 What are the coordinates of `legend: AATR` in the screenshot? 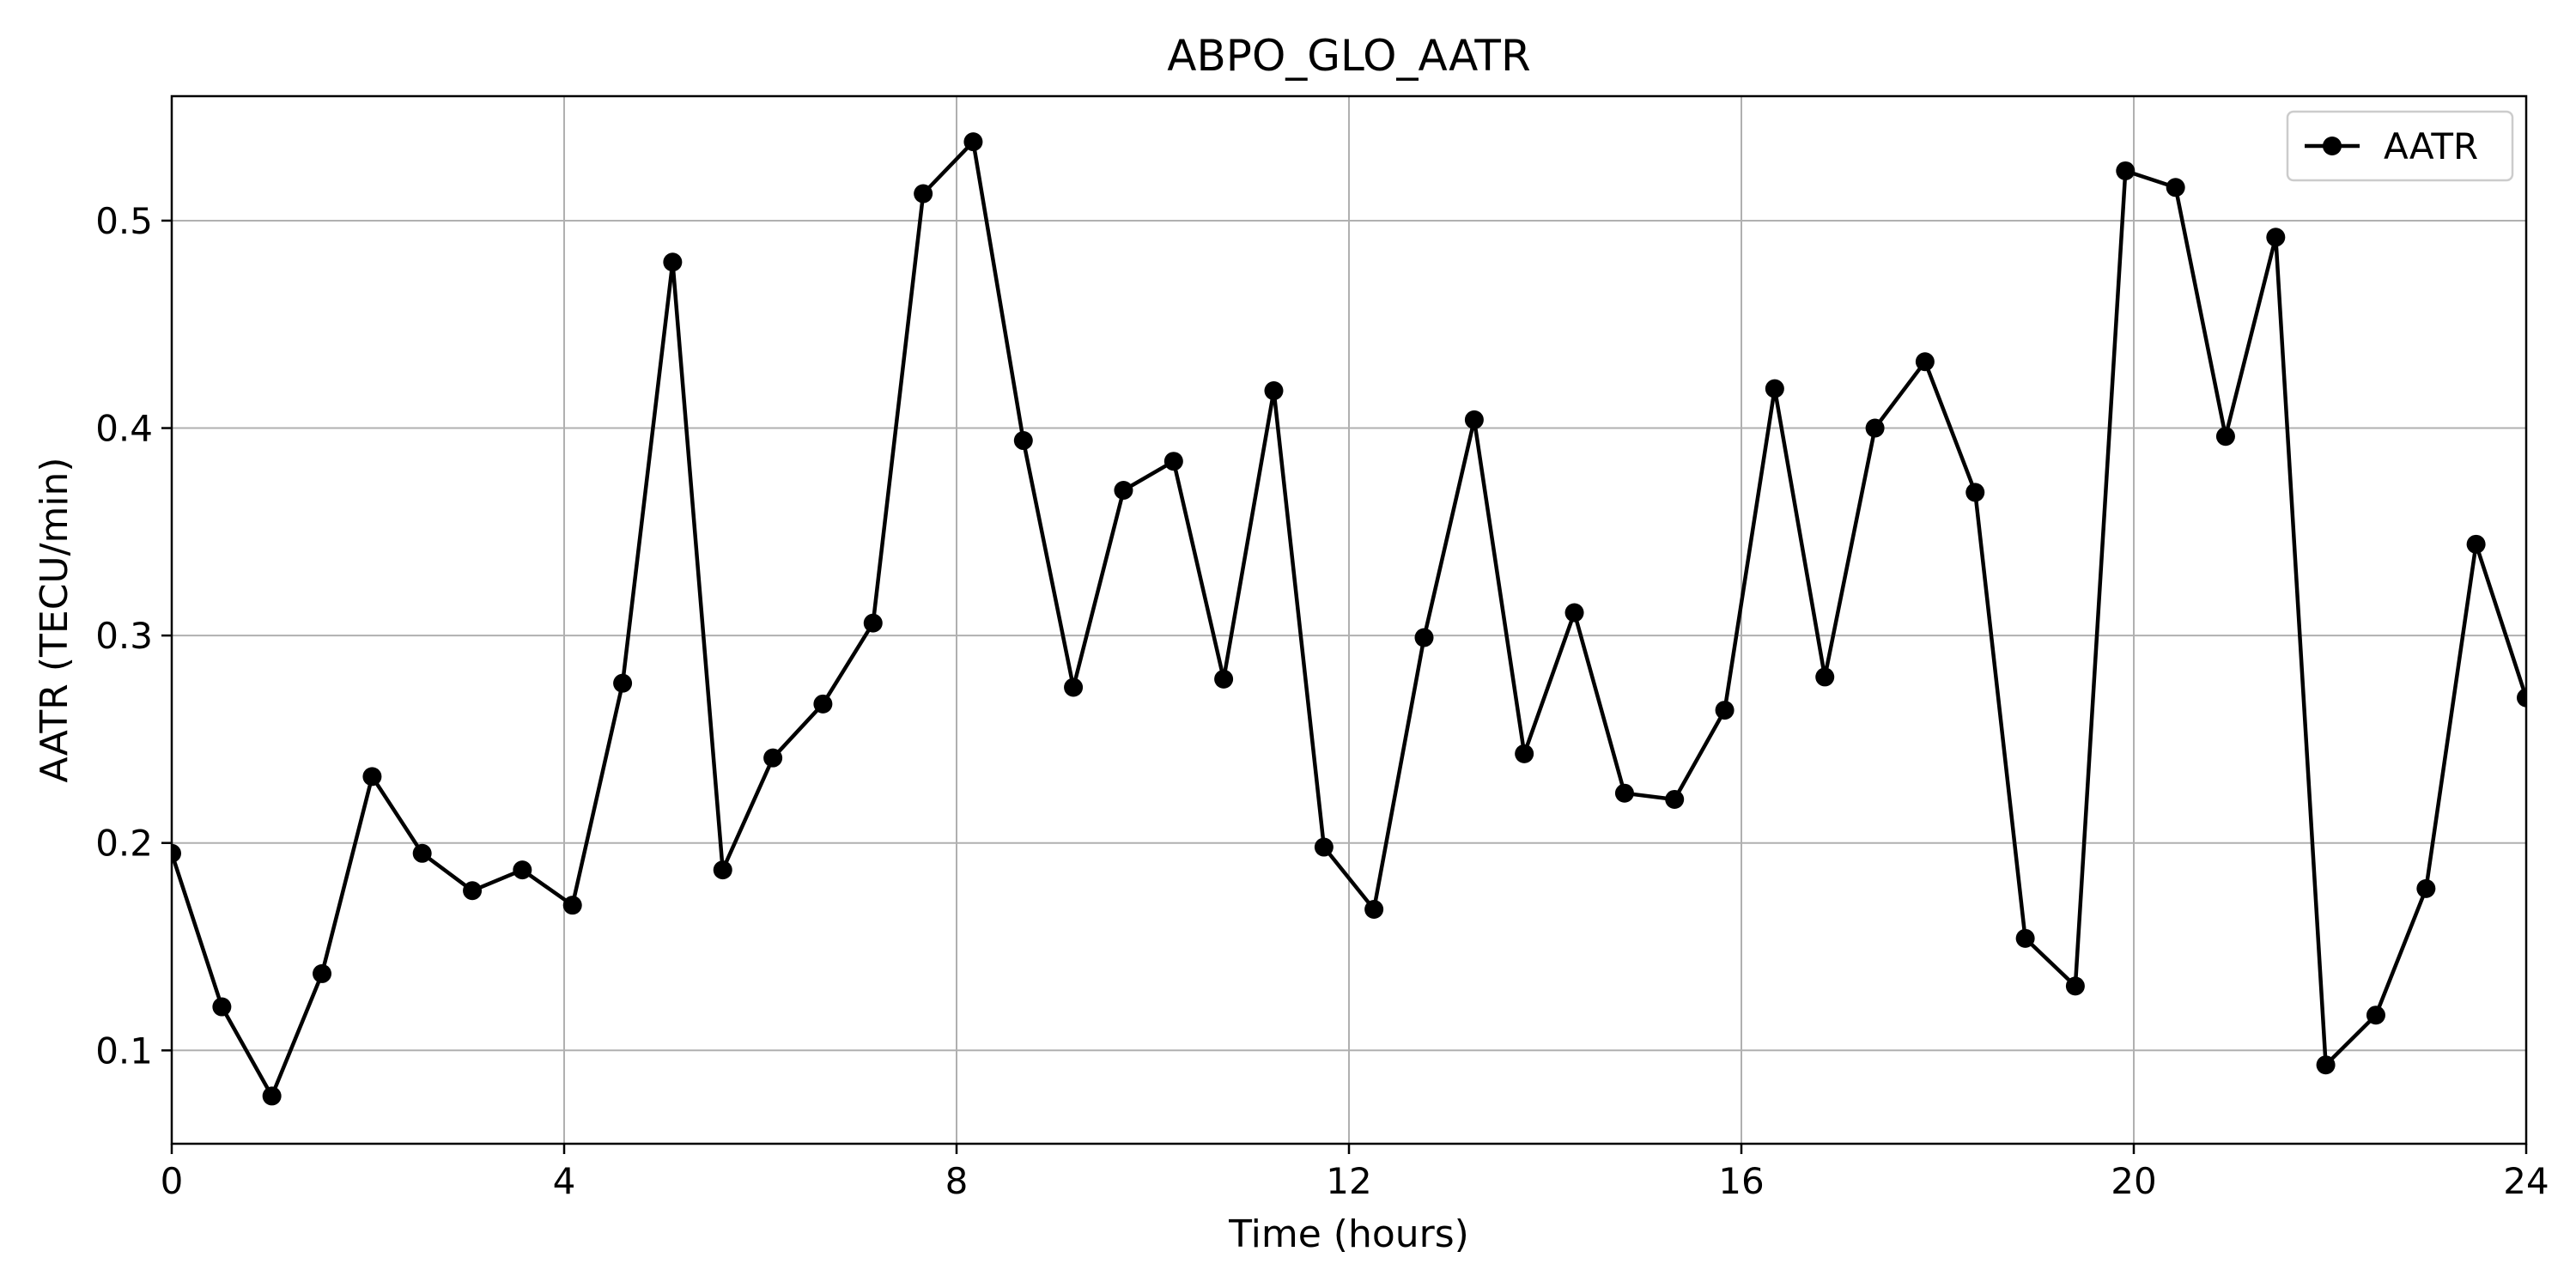 It's located at (2400, 146).